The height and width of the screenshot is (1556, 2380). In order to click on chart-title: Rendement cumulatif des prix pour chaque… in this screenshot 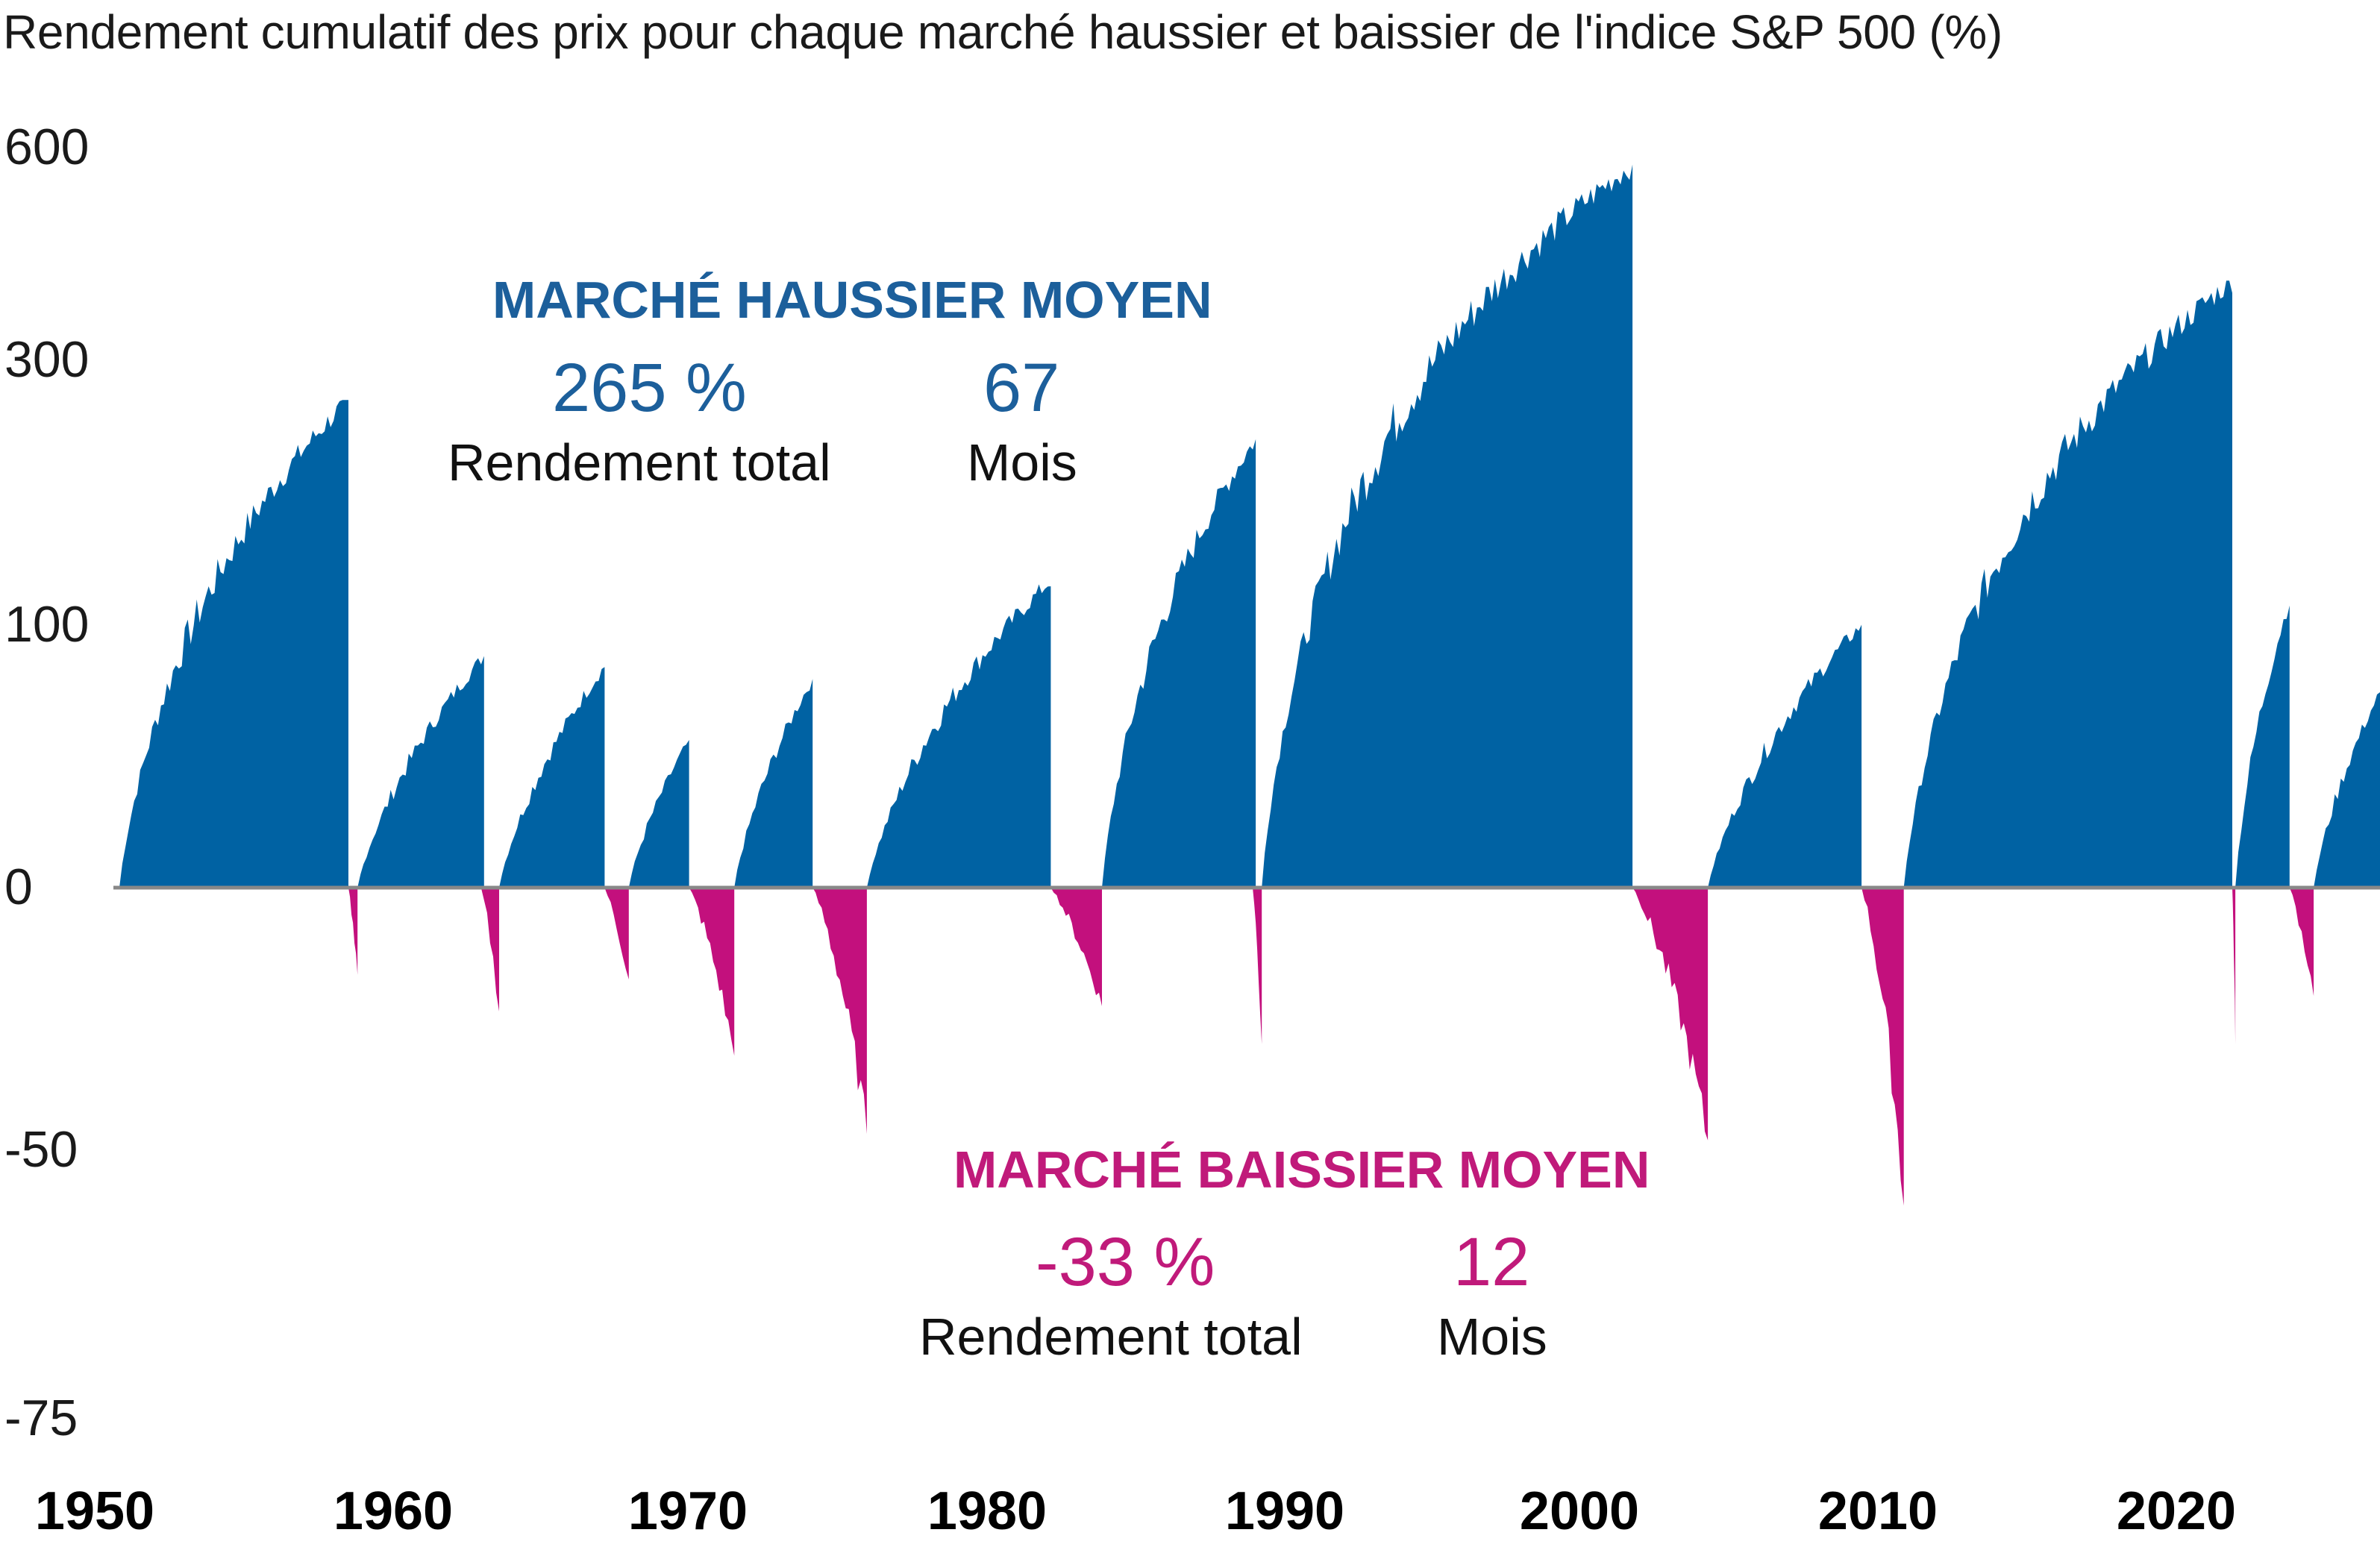, I will do `click(1002, 32)`.